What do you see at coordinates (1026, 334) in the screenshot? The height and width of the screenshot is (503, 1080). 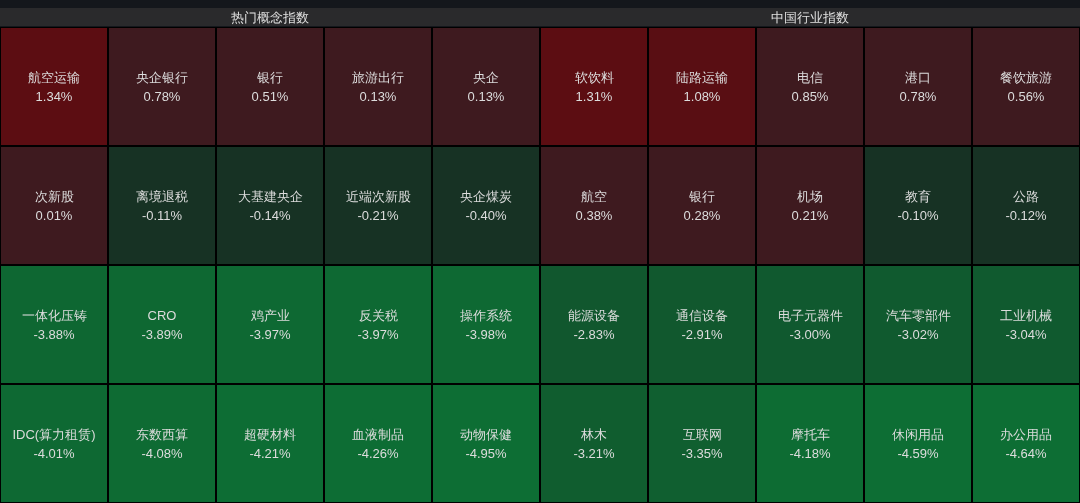 I see `data-label: -3.04%` at bounding box center [1026, 334].